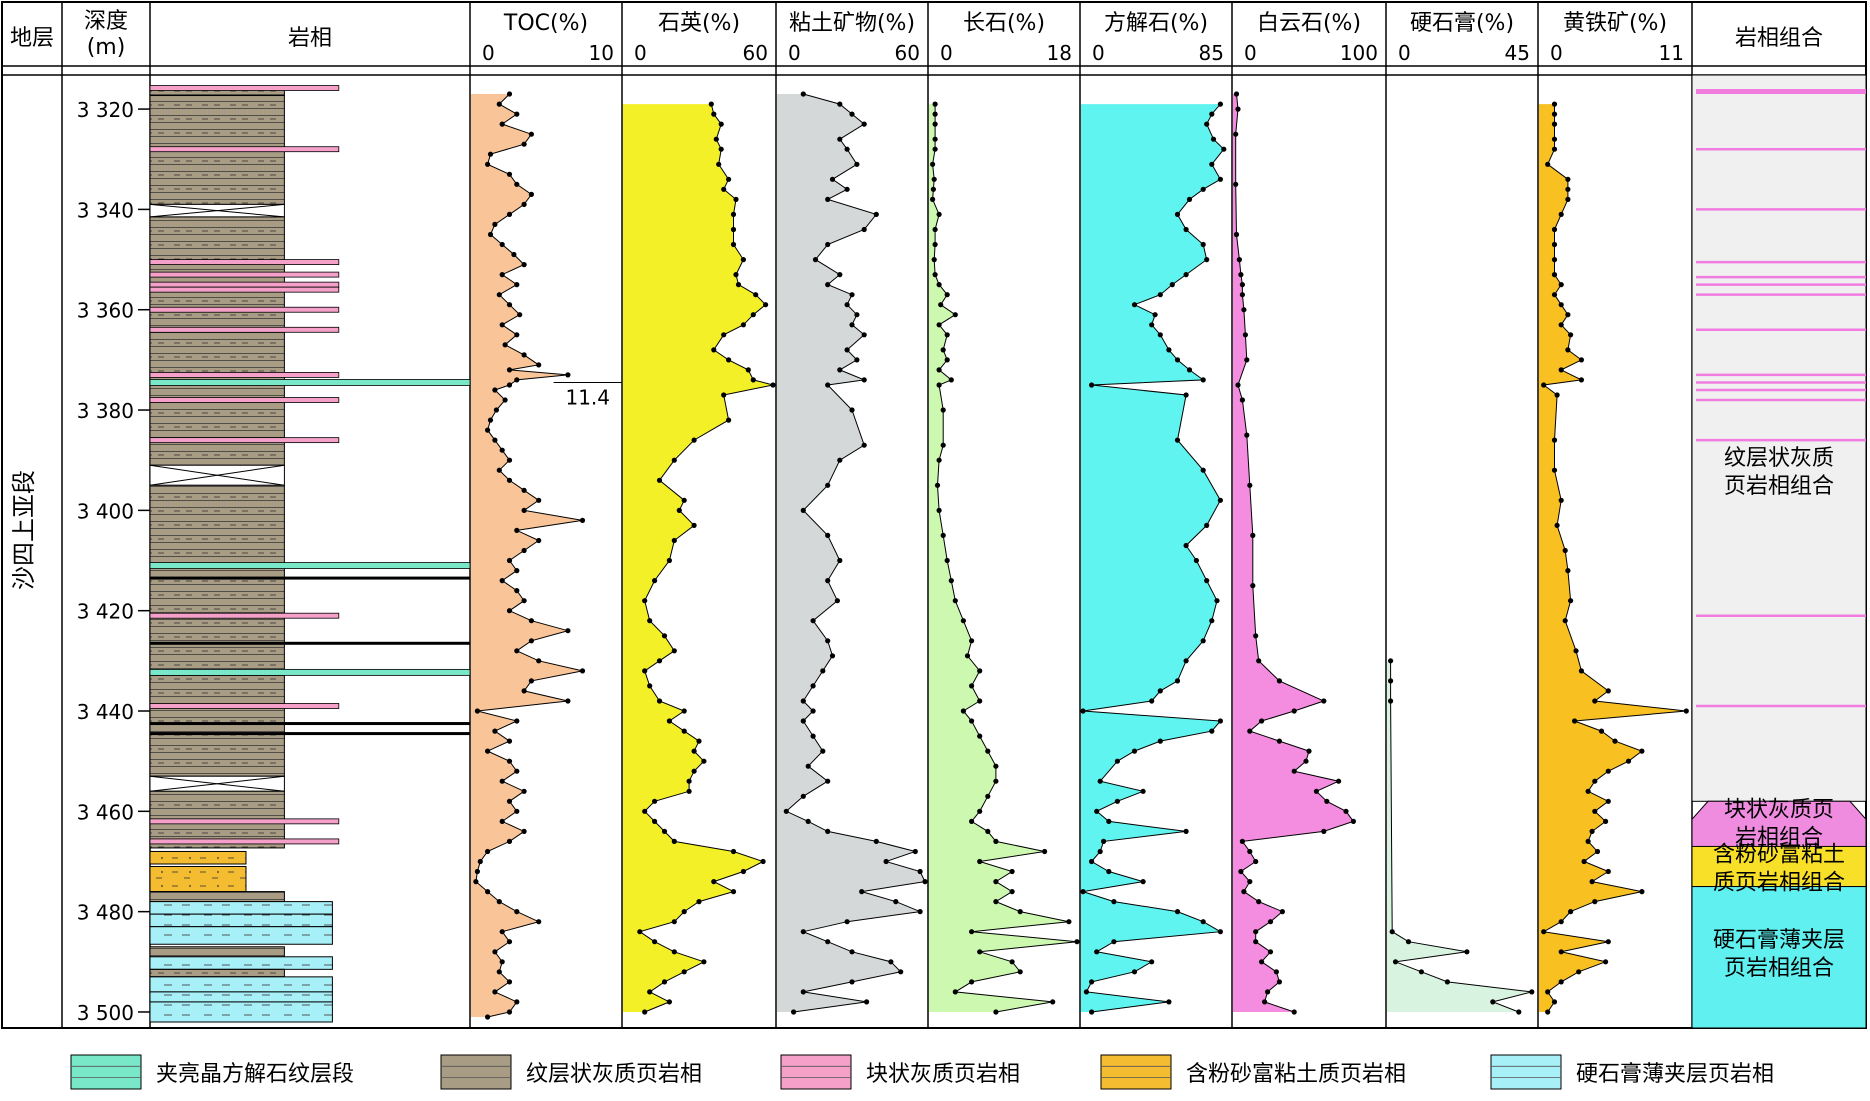  What do you see at coordinates (1779, 869) in the screenshot?
I see `association-label: 含粉砂富粘土质页岩相组合` at bounding box center [1779, 869].